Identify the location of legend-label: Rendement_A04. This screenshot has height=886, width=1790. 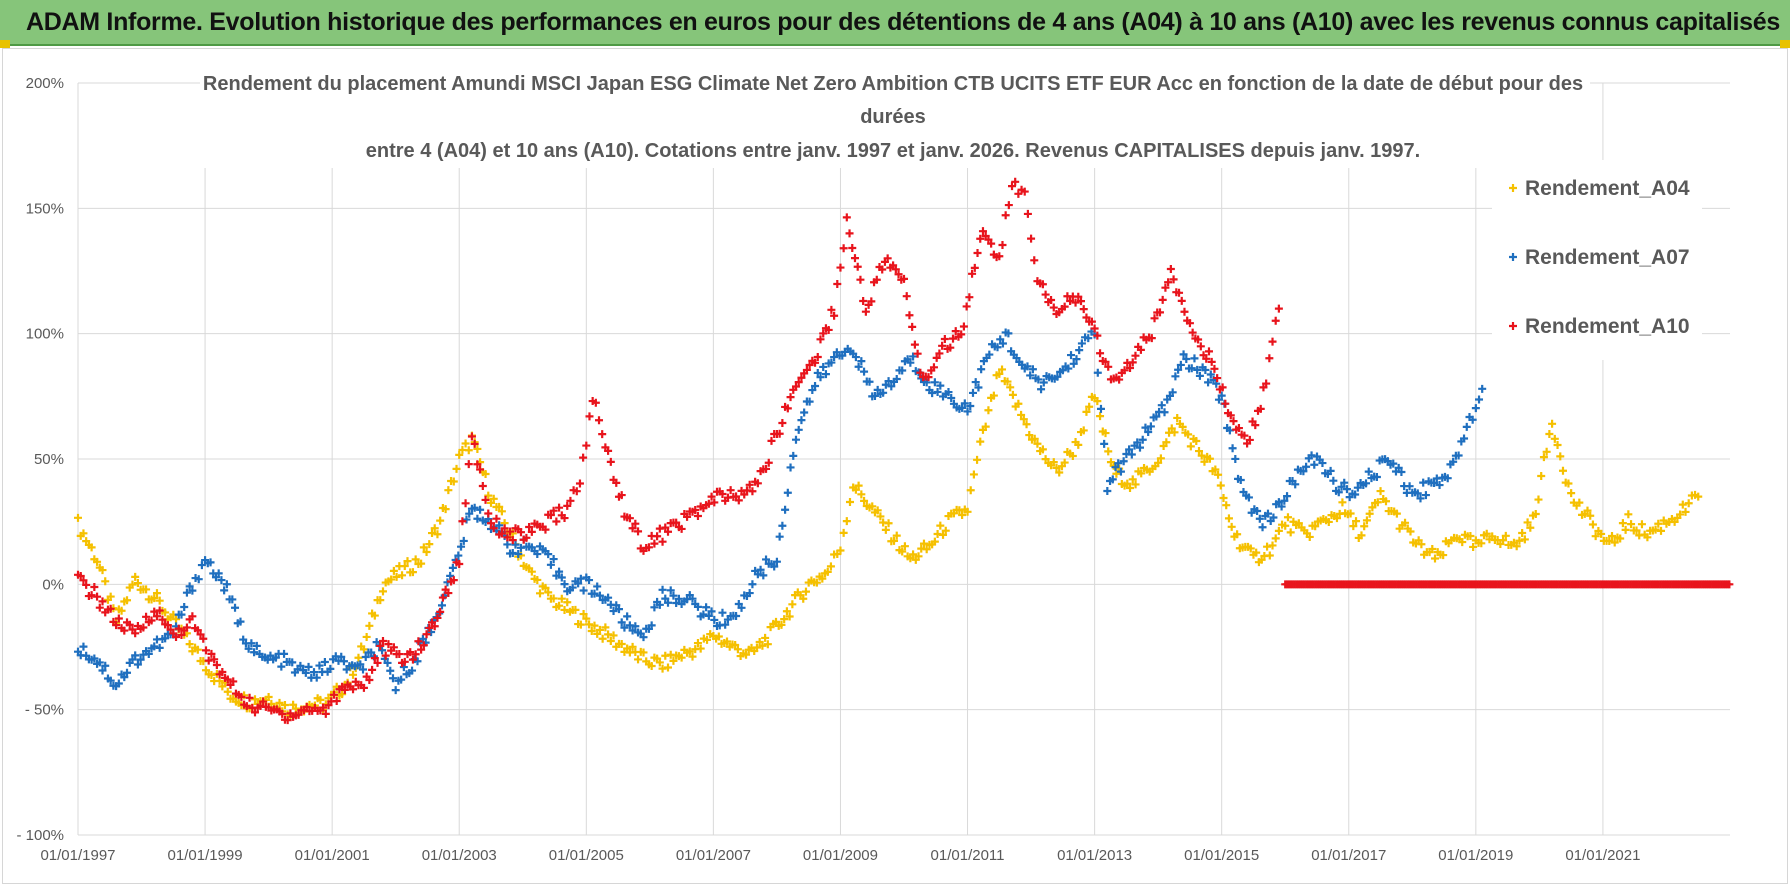
(1607, 188).